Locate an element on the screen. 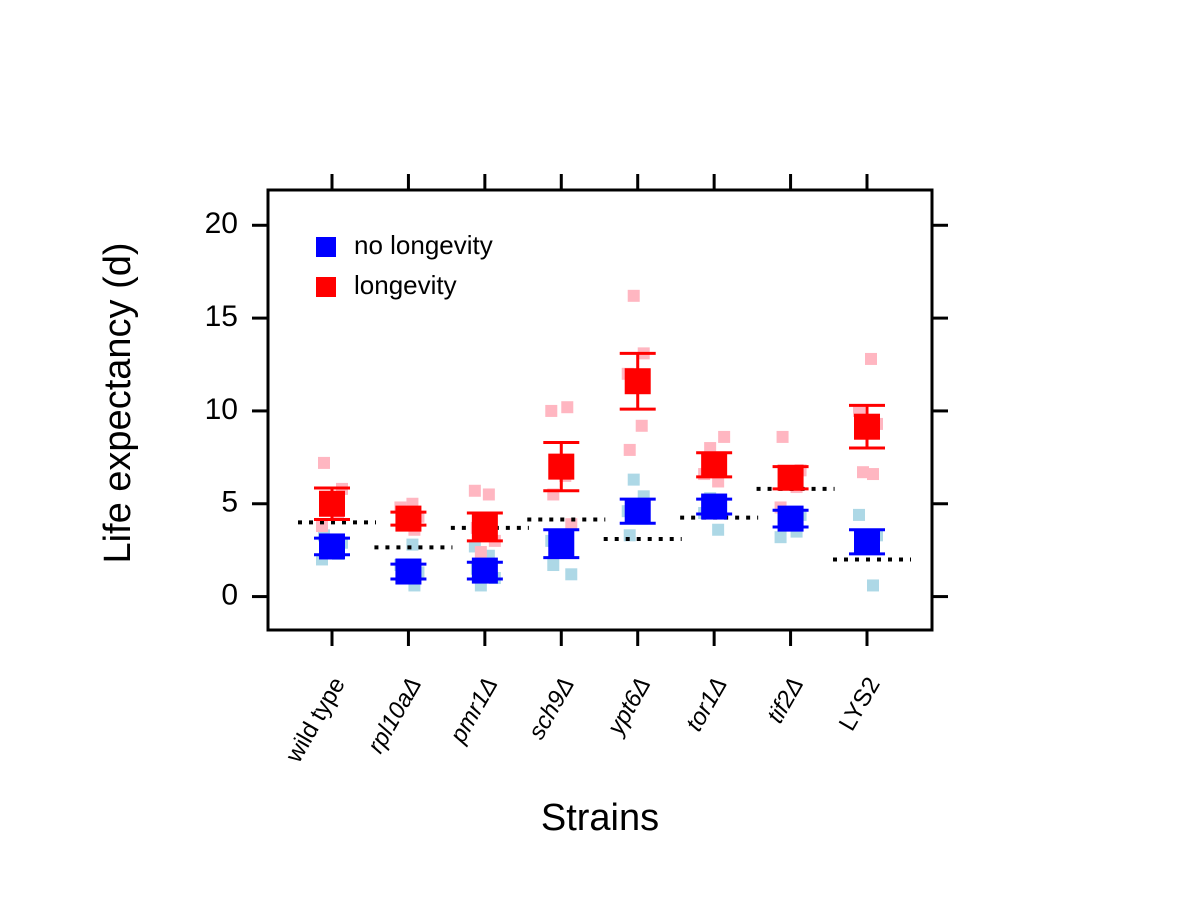  x-tick-label: wild type is located at coordinates (315, 720).